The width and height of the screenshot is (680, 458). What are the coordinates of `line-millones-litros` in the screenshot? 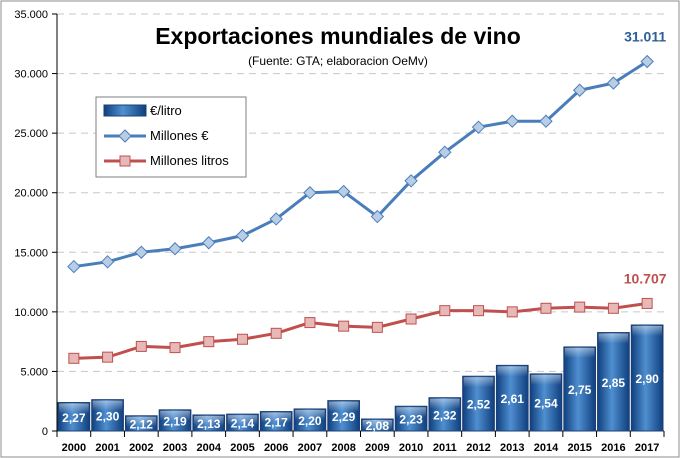 It's located at (360, 330).